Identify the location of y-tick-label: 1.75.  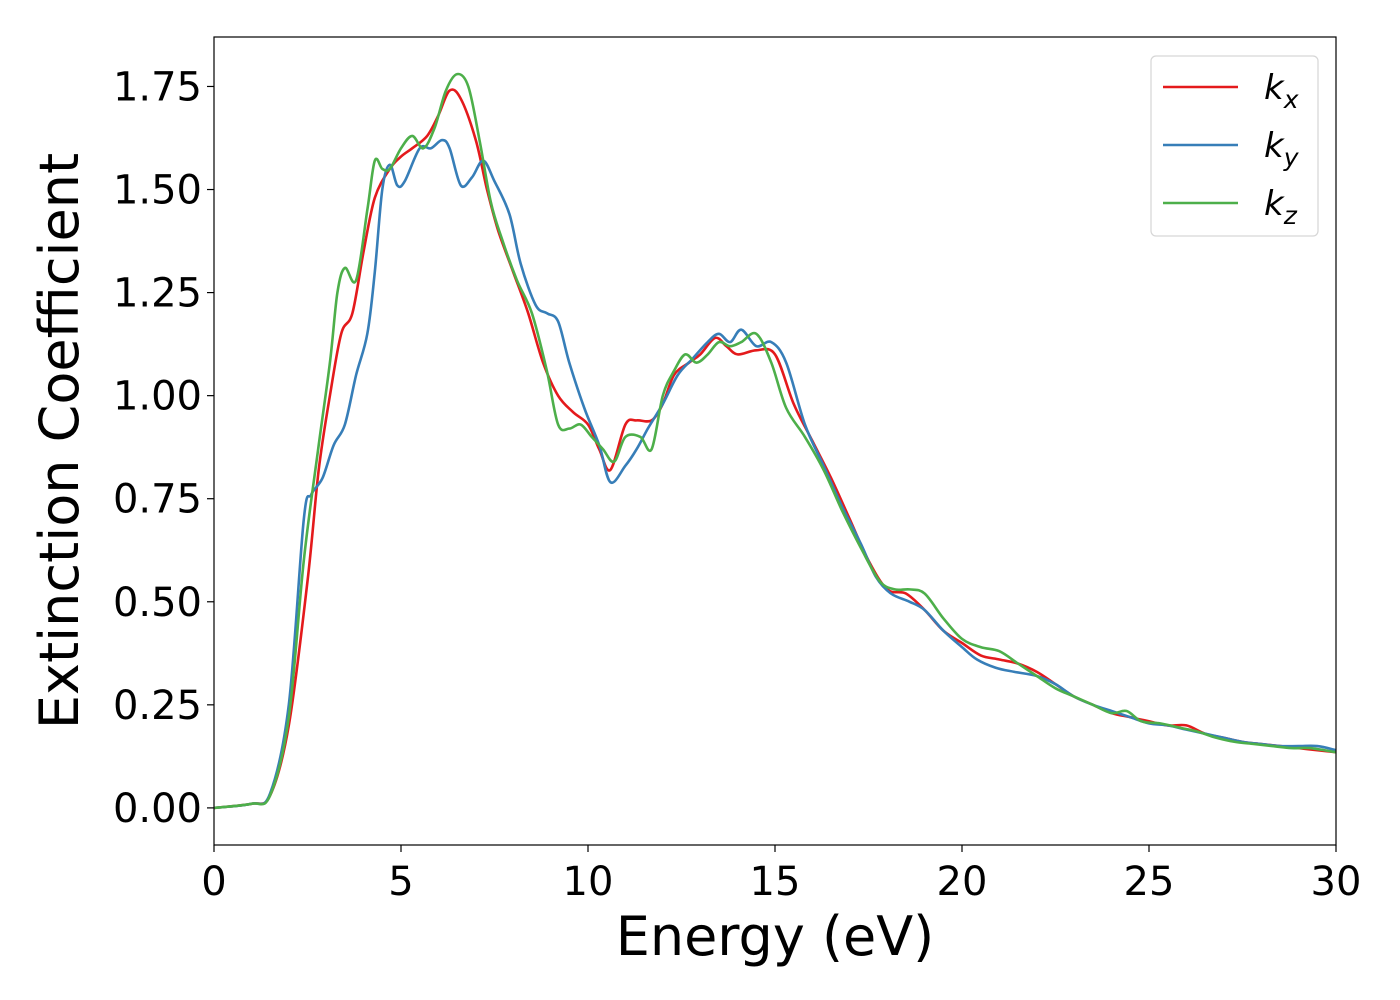
(157, 87).